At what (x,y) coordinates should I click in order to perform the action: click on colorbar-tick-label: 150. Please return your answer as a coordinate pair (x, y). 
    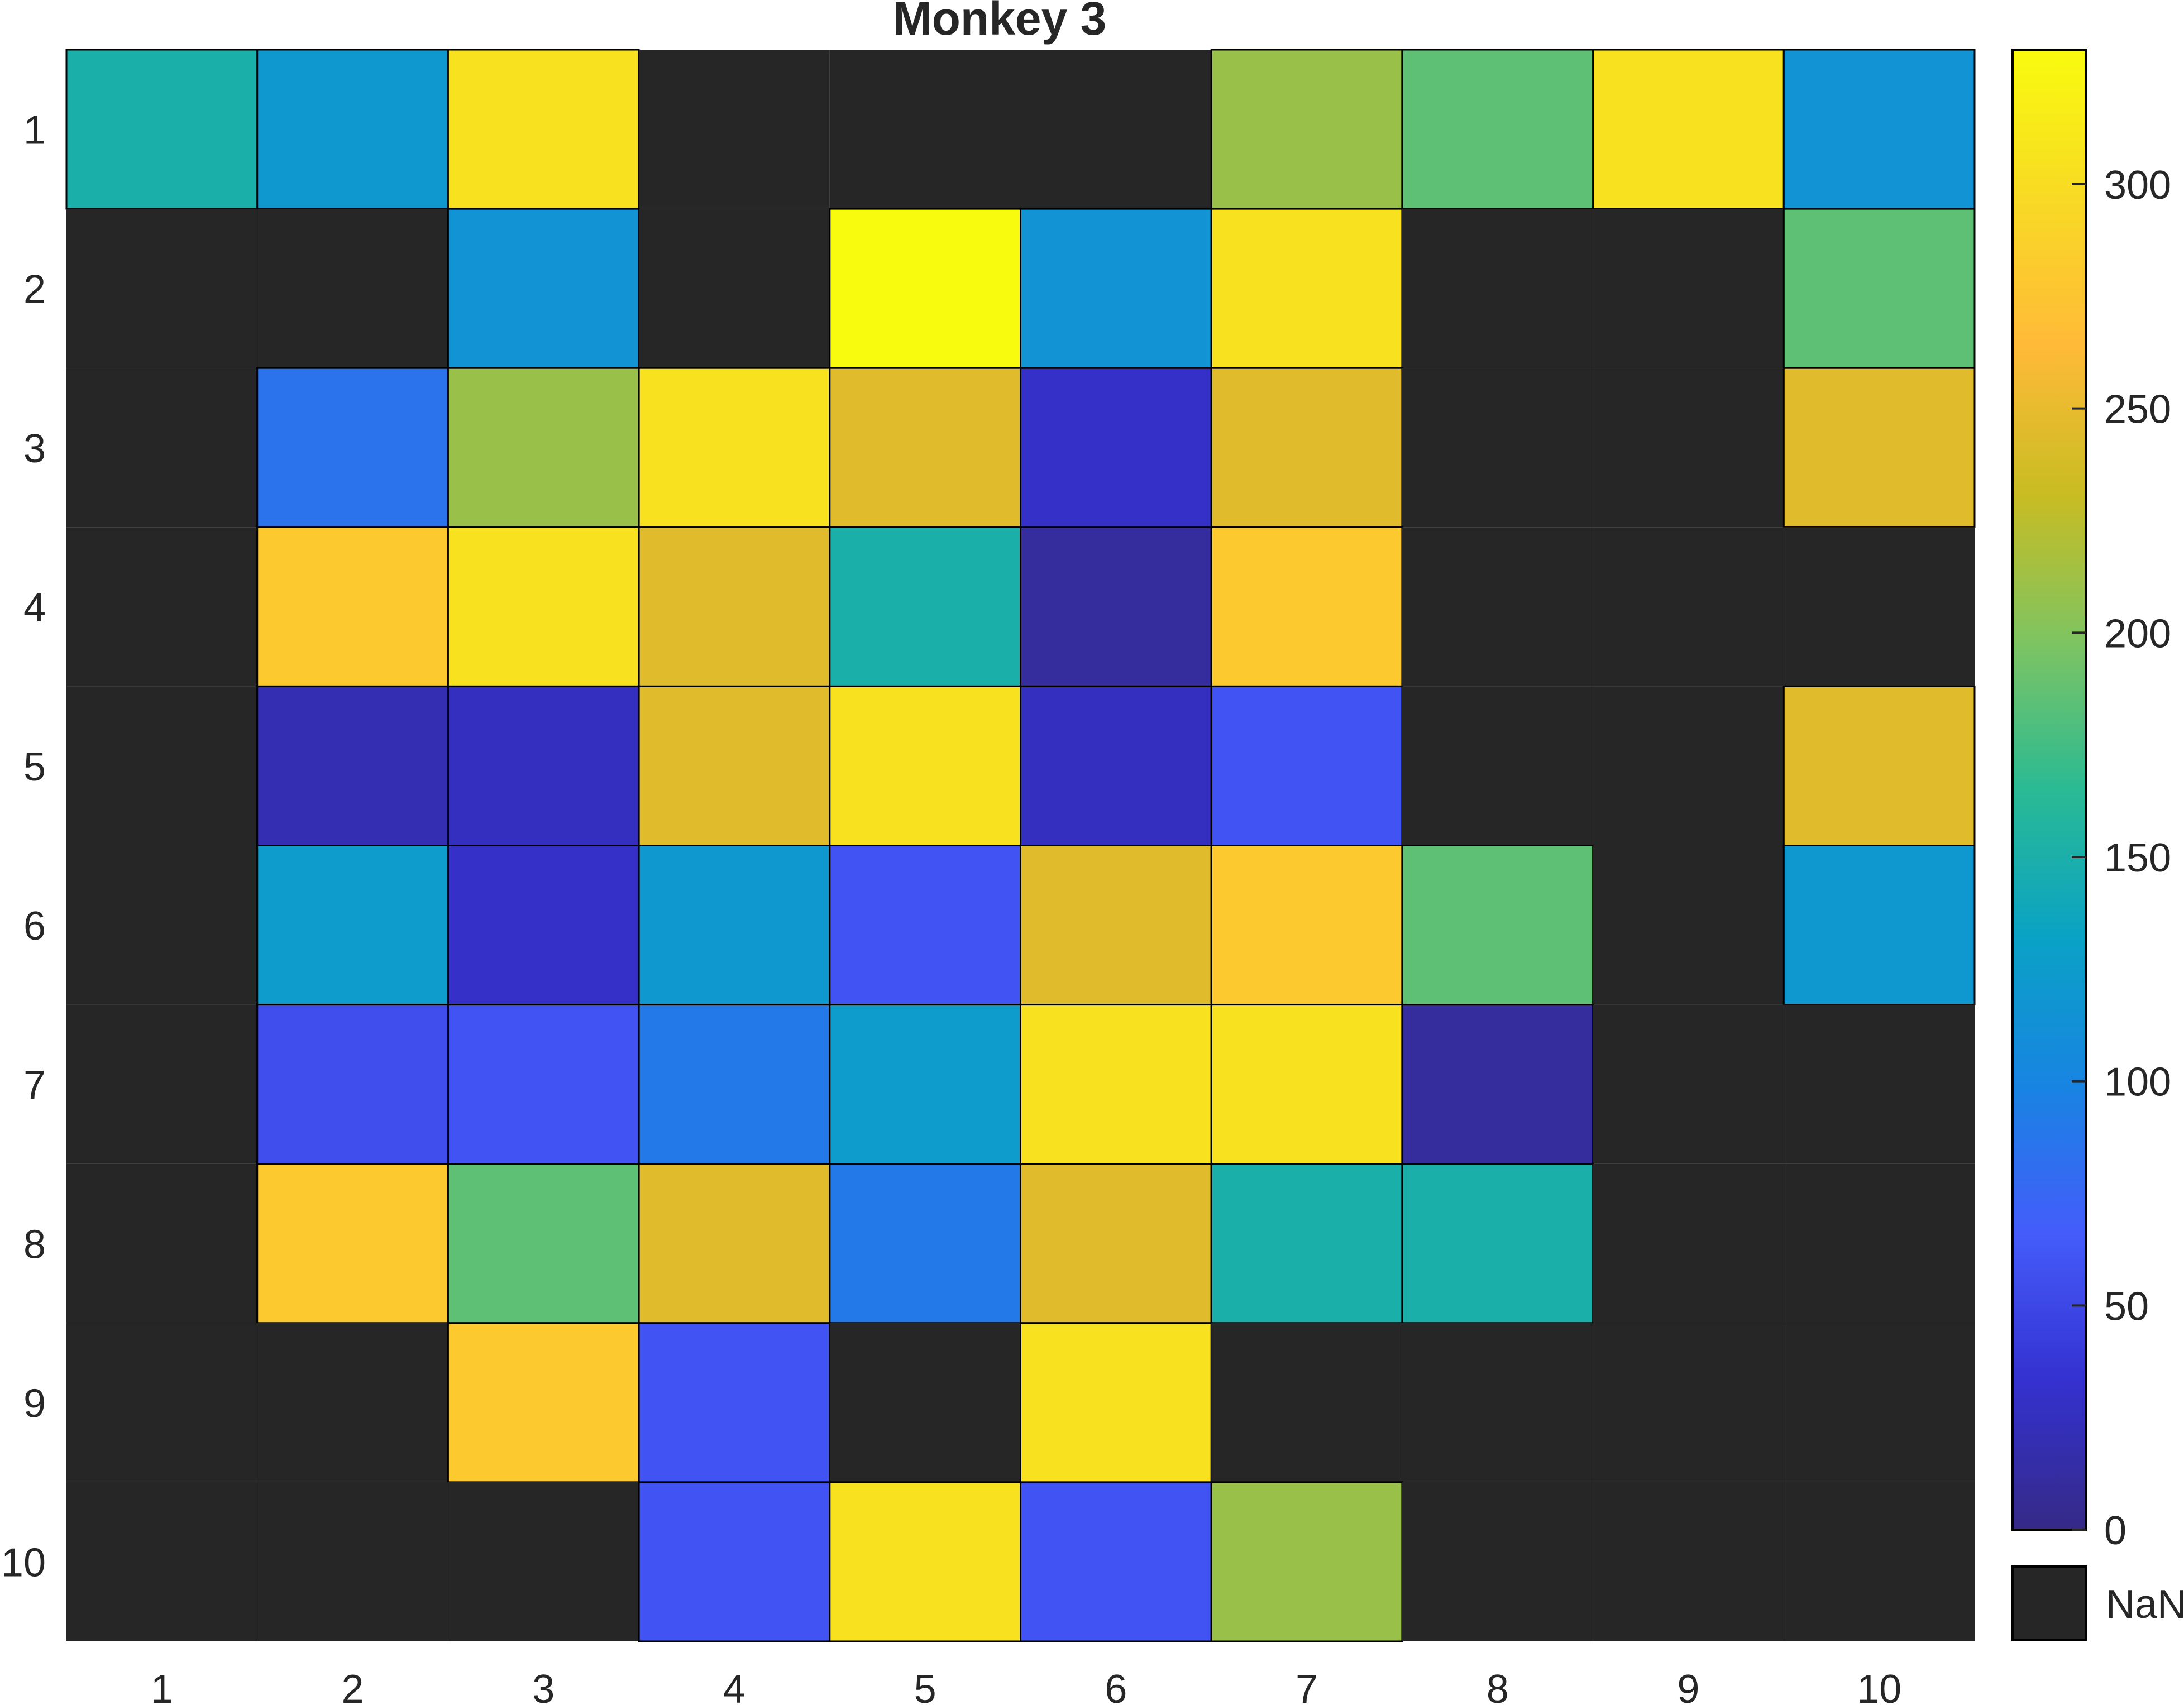
    Looking at the image, I should click on (2137, 858).